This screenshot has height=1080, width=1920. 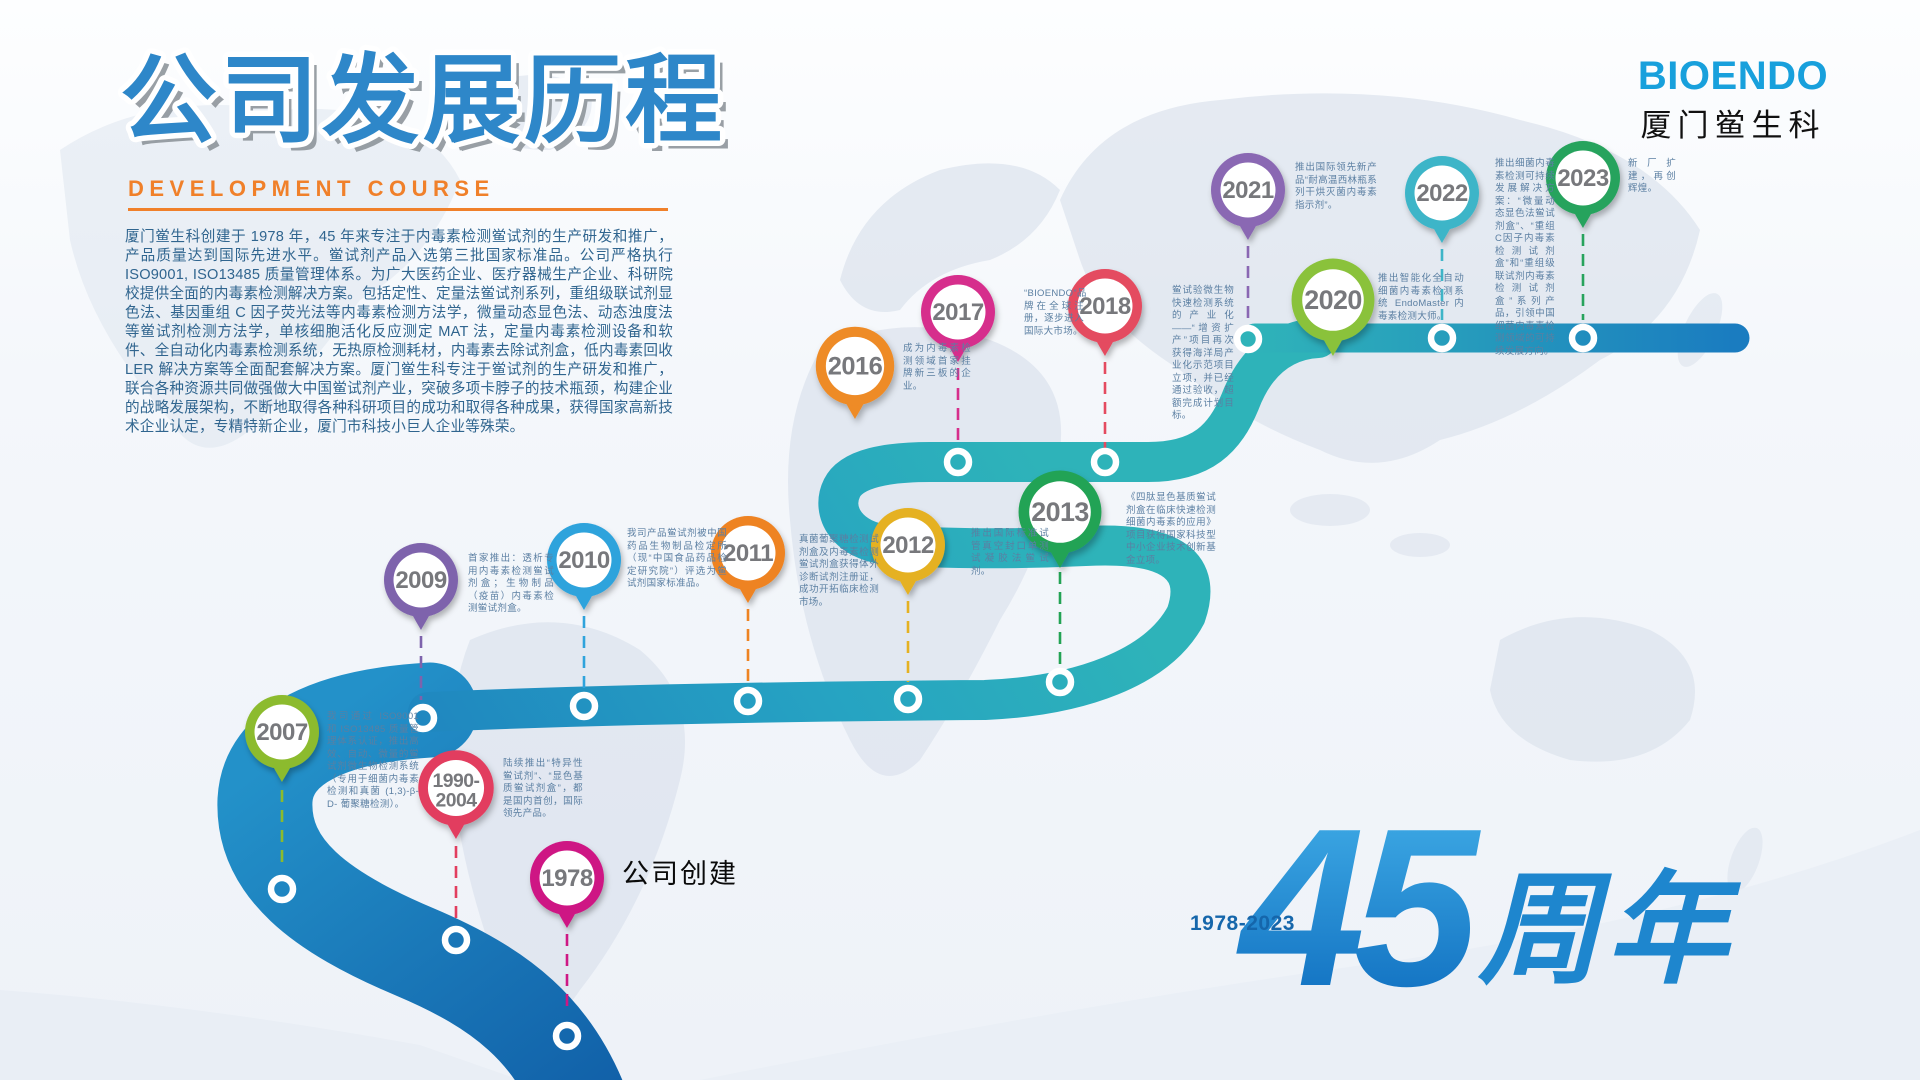 I want to click on anniversary-suffix: 周年, so click(x=1609, y=930).